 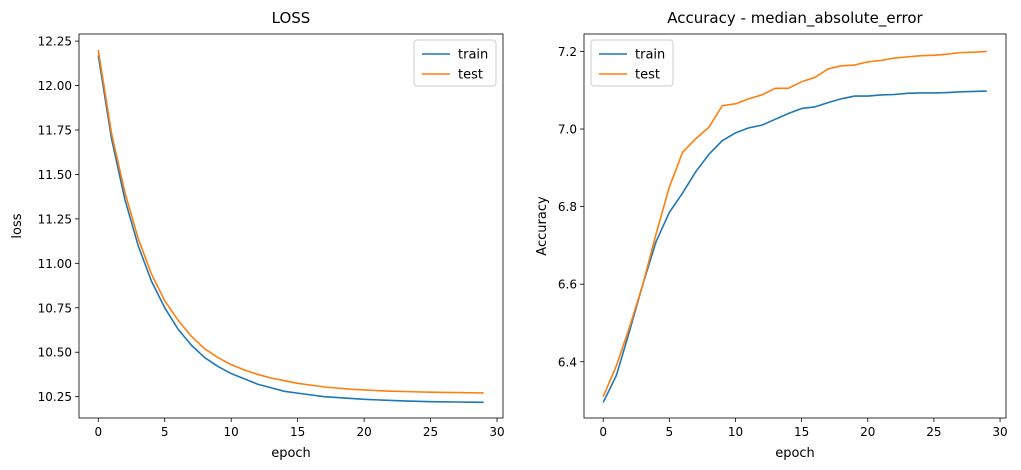 I want to click on y-tick-label: 11.00, so click(x=55, y=264).